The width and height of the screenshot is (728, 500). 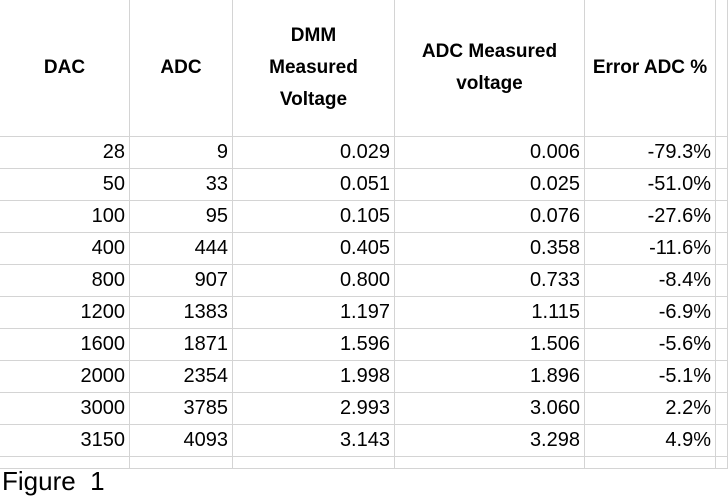 I want to click on header-text: voltage, so click(x=489, y=83).